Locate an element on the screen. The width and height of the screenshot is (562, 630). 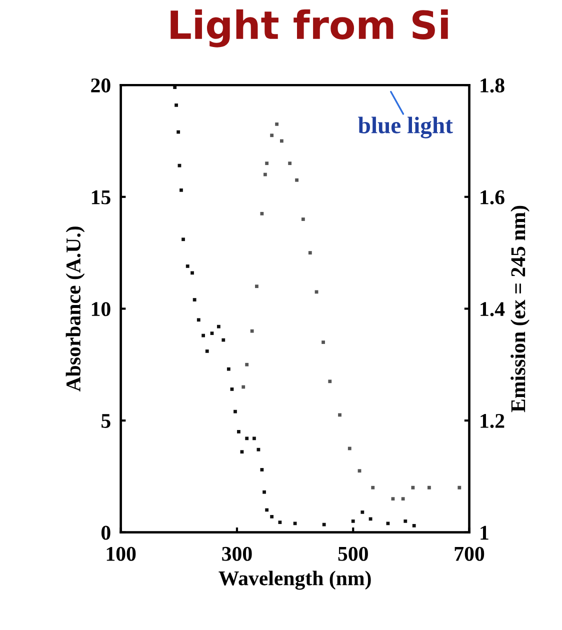
annotation: blue light is located at coordinates (405, 127).